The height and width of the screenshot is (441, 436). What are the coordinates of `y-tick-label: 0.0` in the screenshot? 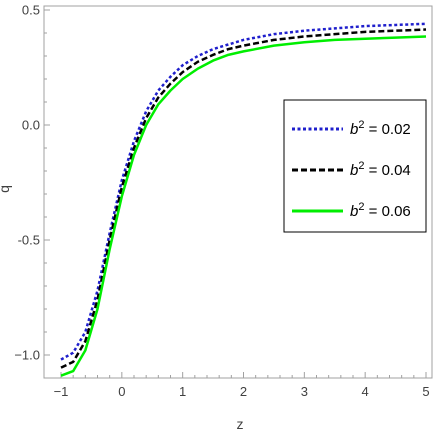 It's located at (31, 125).